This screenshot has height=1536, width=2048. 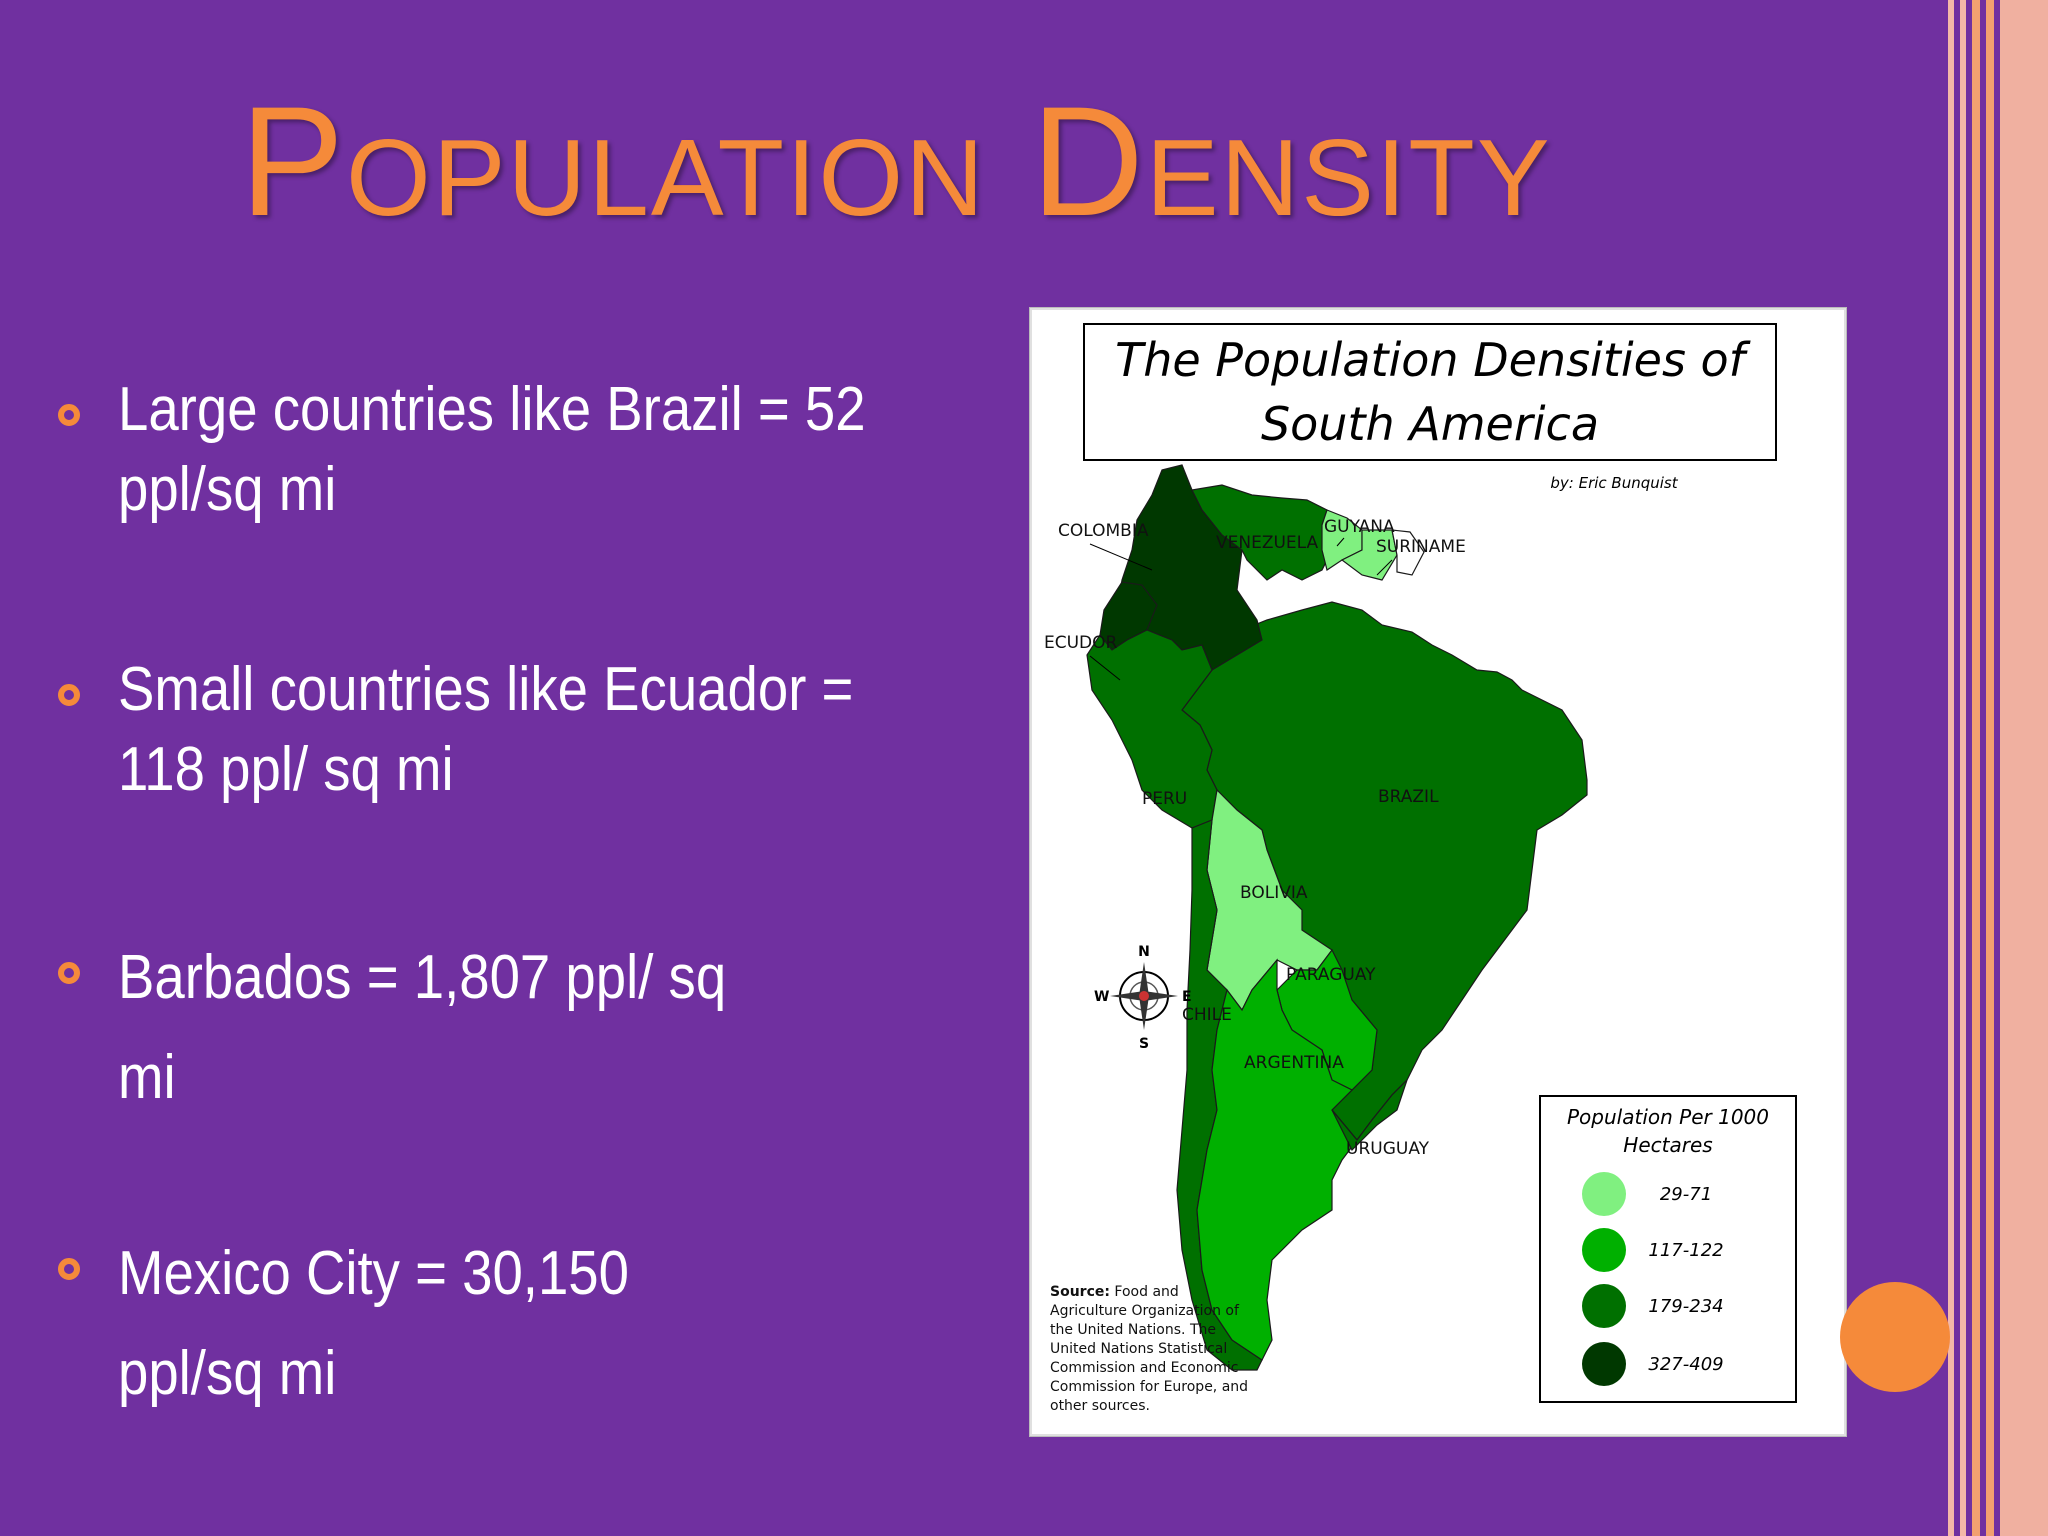 I want to click on label-bolivia: BOLIVIA, so click(x=1274, y=893).